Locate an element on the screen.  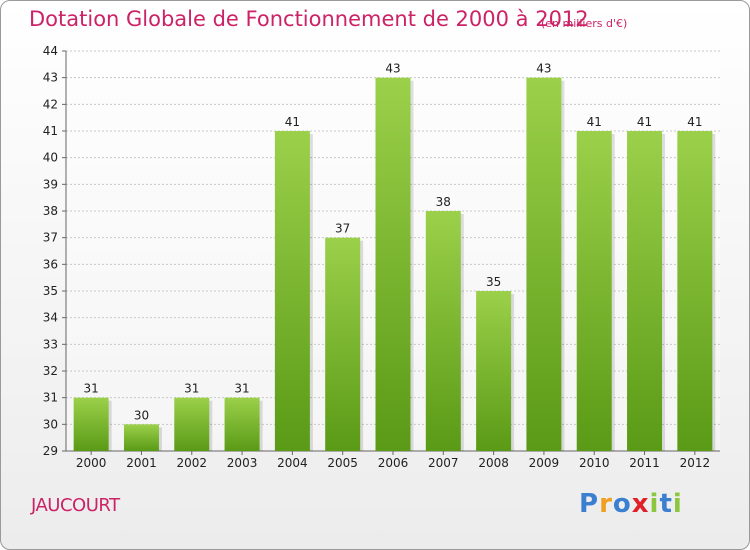
data-label: 30 is located at coordinates (141, 415).